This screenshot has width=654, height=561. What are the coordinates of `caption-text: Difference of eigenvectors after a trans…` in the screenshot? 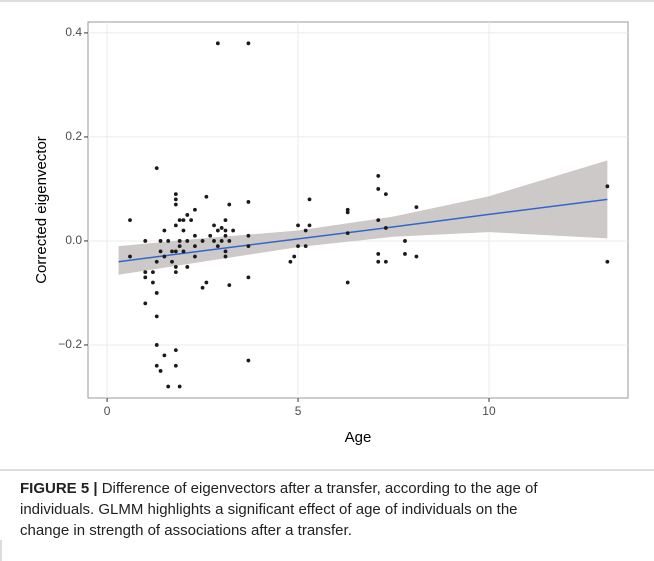 It's located at (320, 488).